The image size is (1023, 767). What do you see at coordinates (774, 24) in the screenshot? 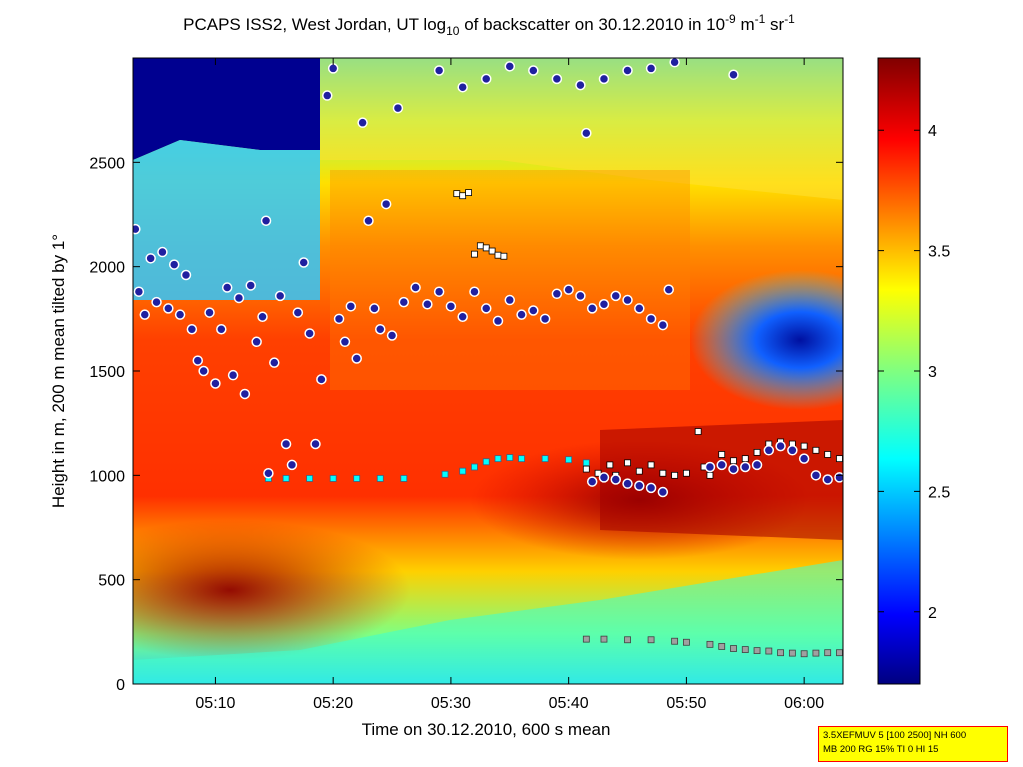
I see `title-part-6: sr` at bounding box center [774, 24].